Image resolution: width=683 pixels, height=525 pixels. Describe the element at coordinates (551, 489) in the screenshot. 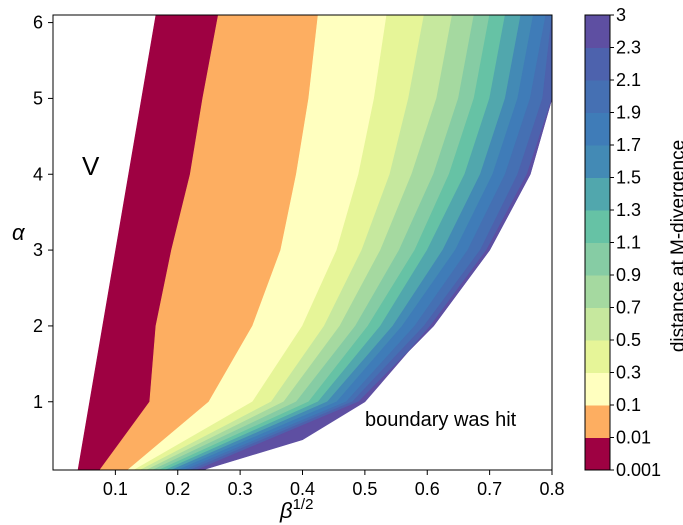

I see `x-tick-label: 0.8` at that location.